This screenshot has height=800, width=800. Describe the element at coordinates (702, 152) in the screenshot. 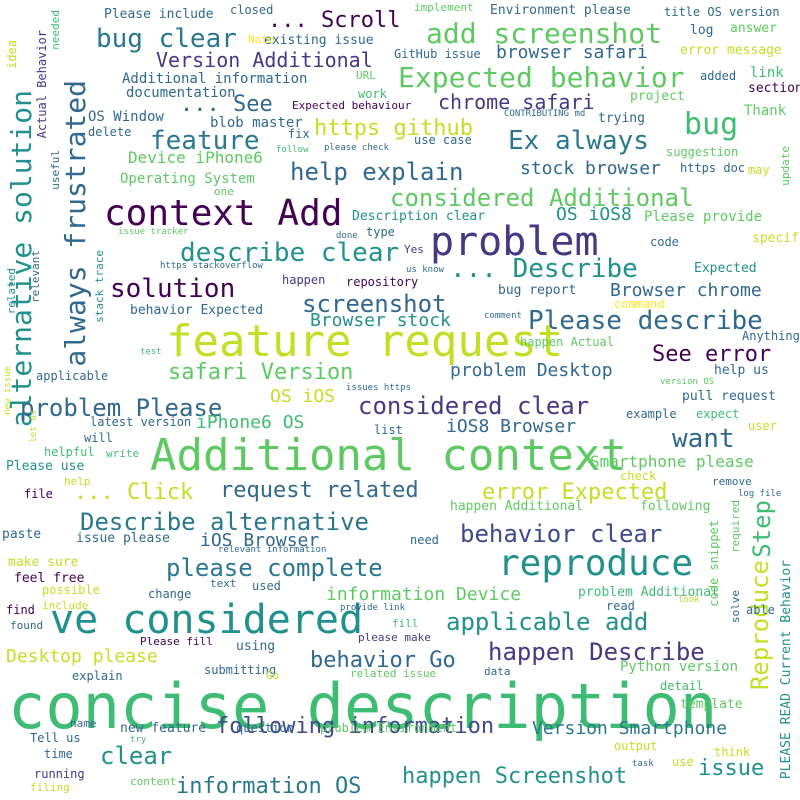

I see `word: suggestion` at that location.